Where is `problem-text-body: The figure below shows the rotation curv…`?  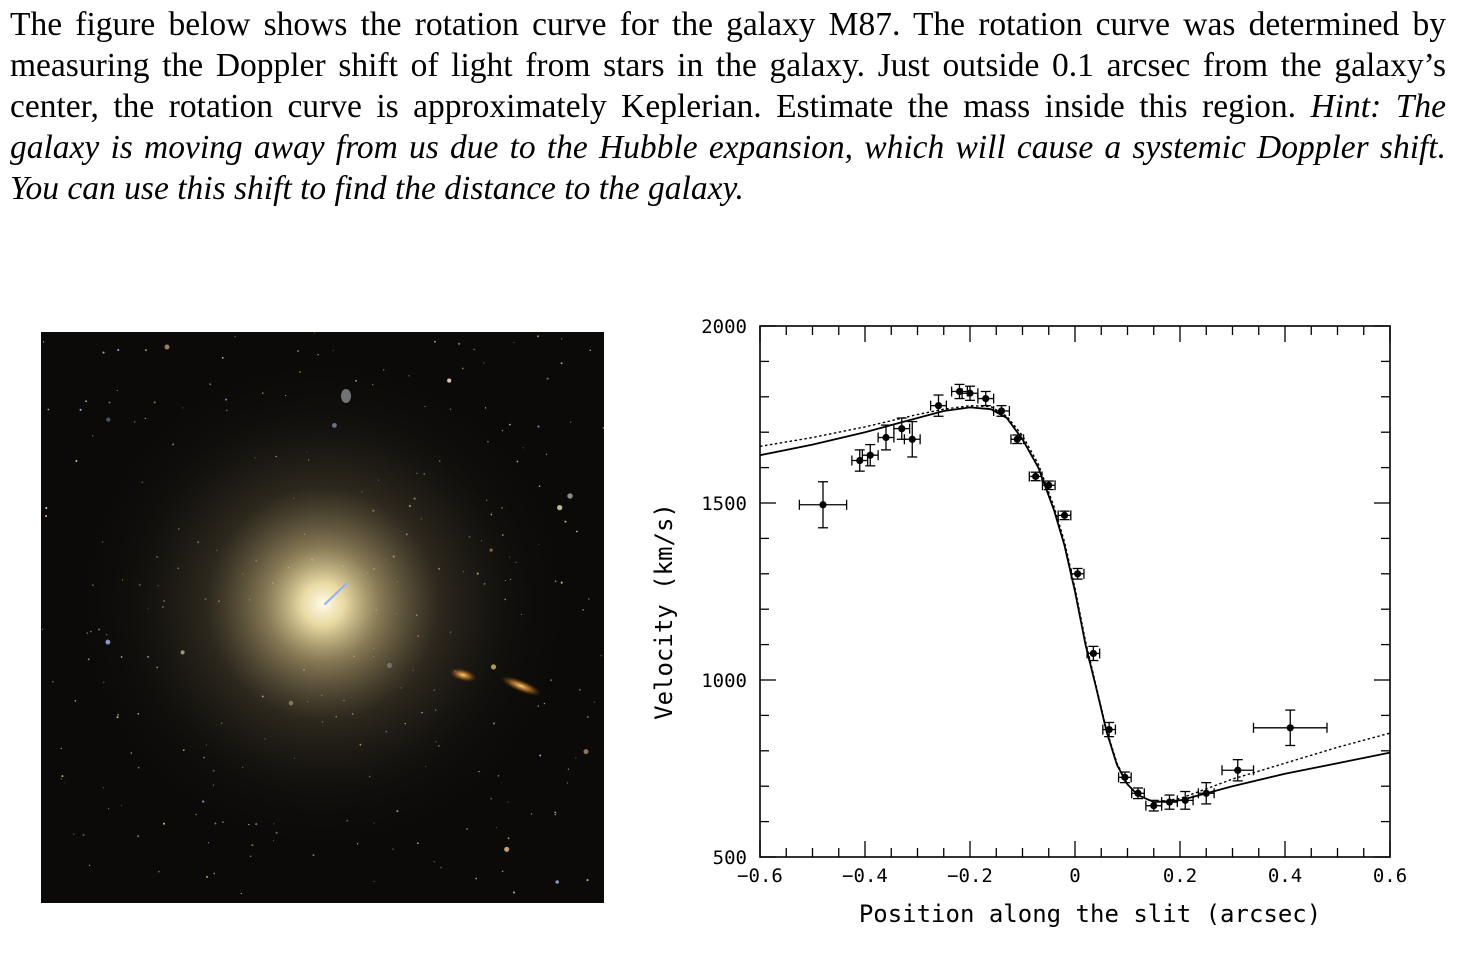 problem-text-body: The figure below shows the rotation curv… is located at coordinates (728, 65).